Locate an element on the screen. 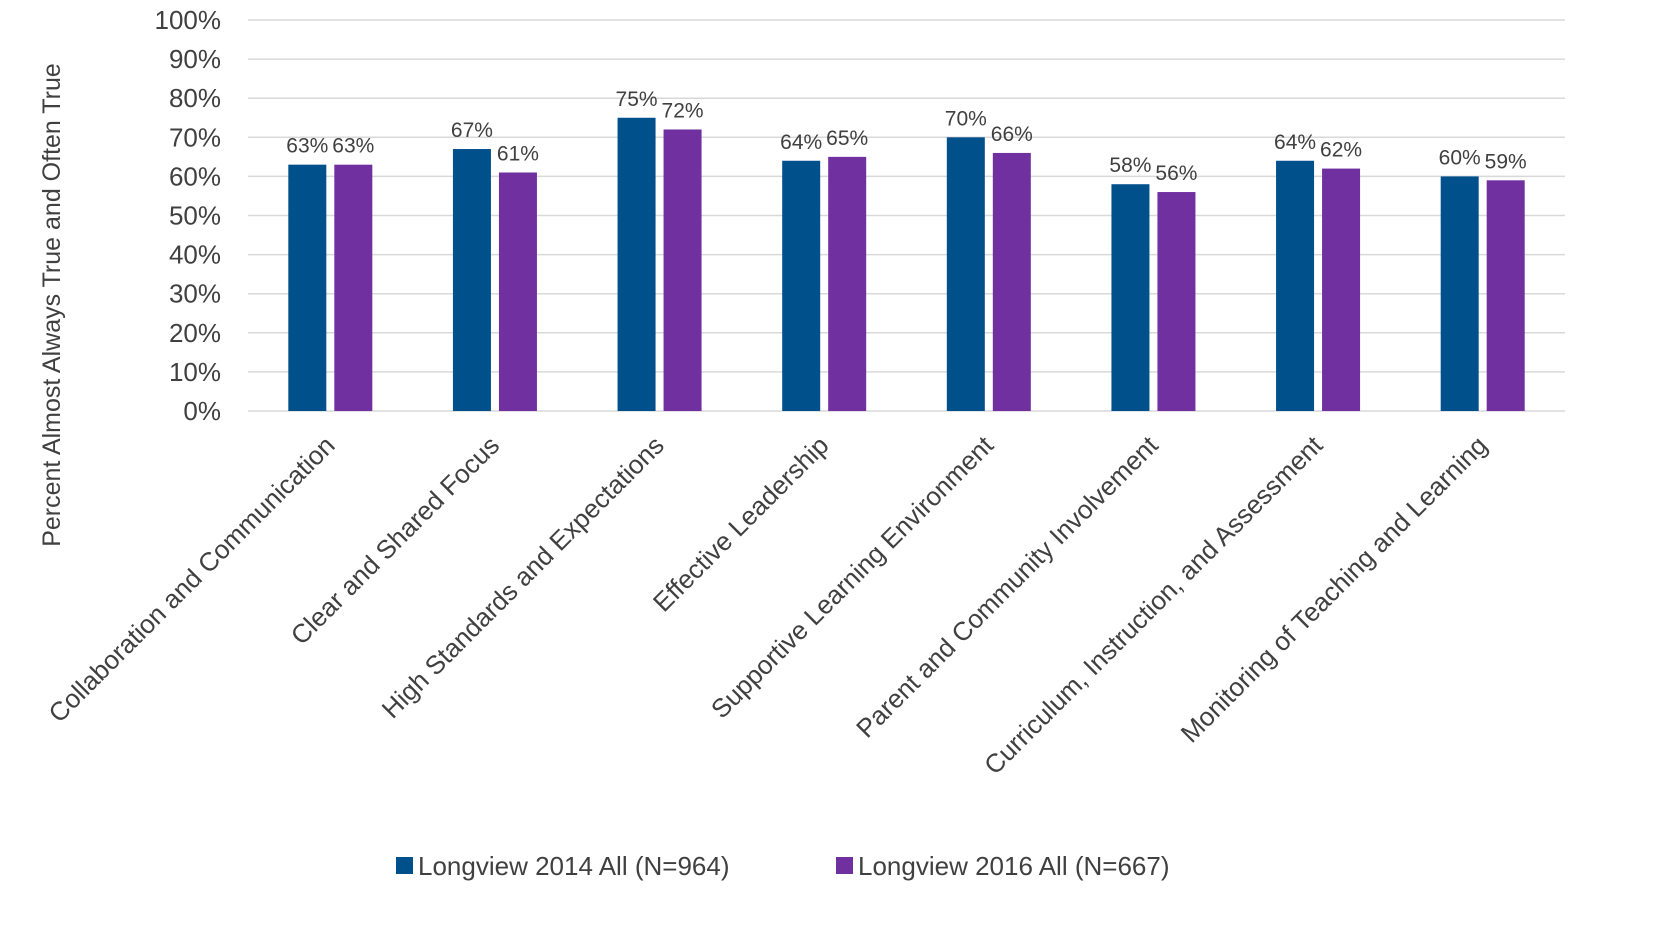 Image resolution: width=1655 pixels, height=933 pixels. y-tick-label: 100% is located at coordinates (188, 20).